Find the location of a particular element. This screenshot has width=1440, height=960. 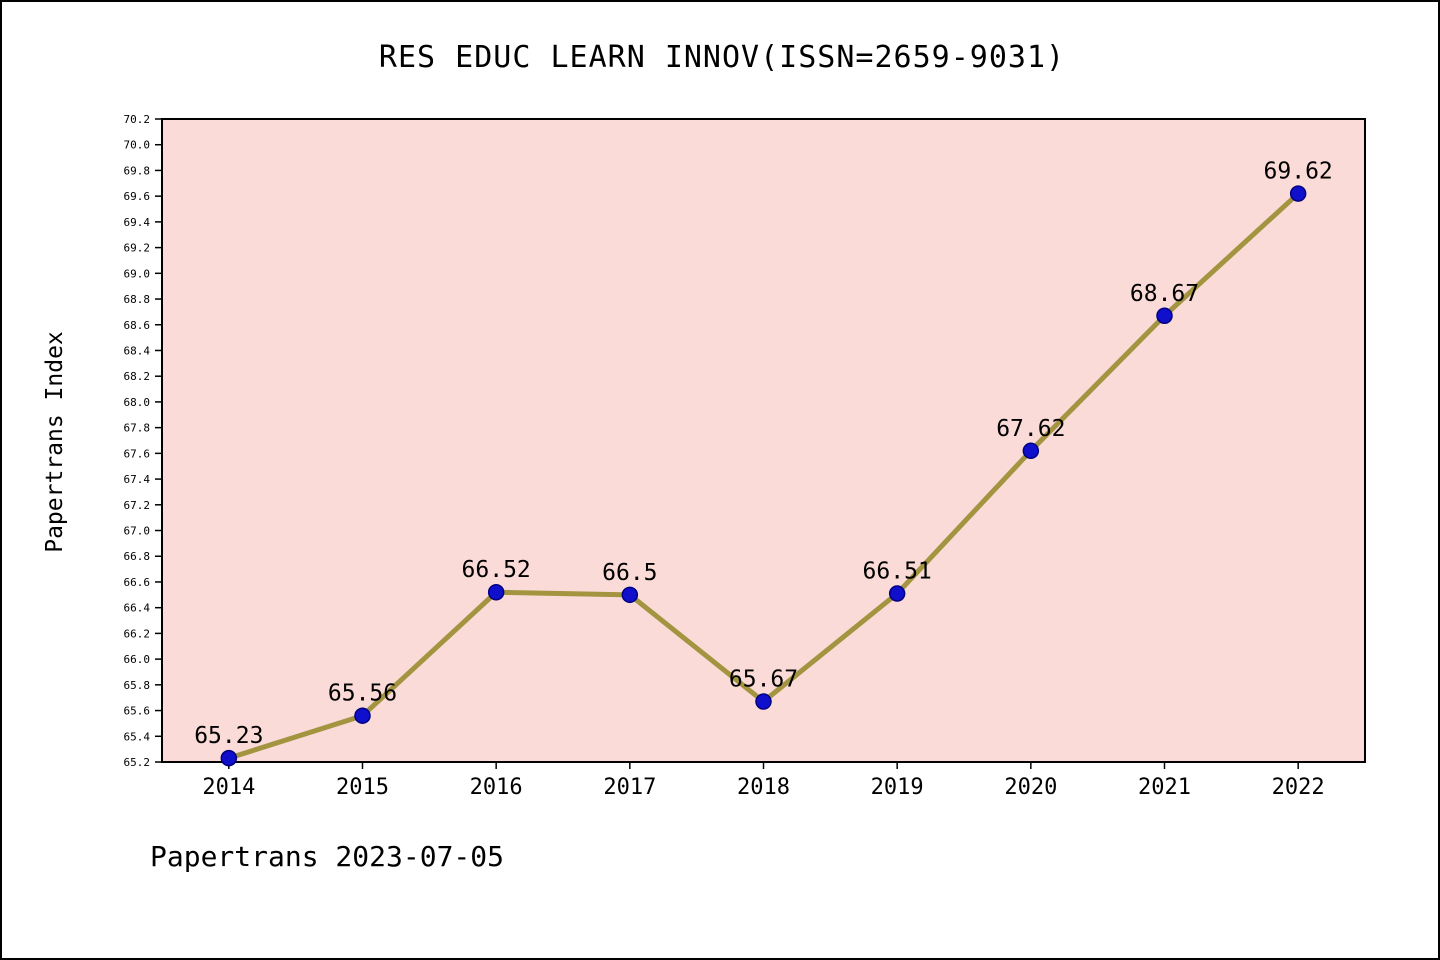

y-tick-label: 68.6 is located at coordinates (137, 325).